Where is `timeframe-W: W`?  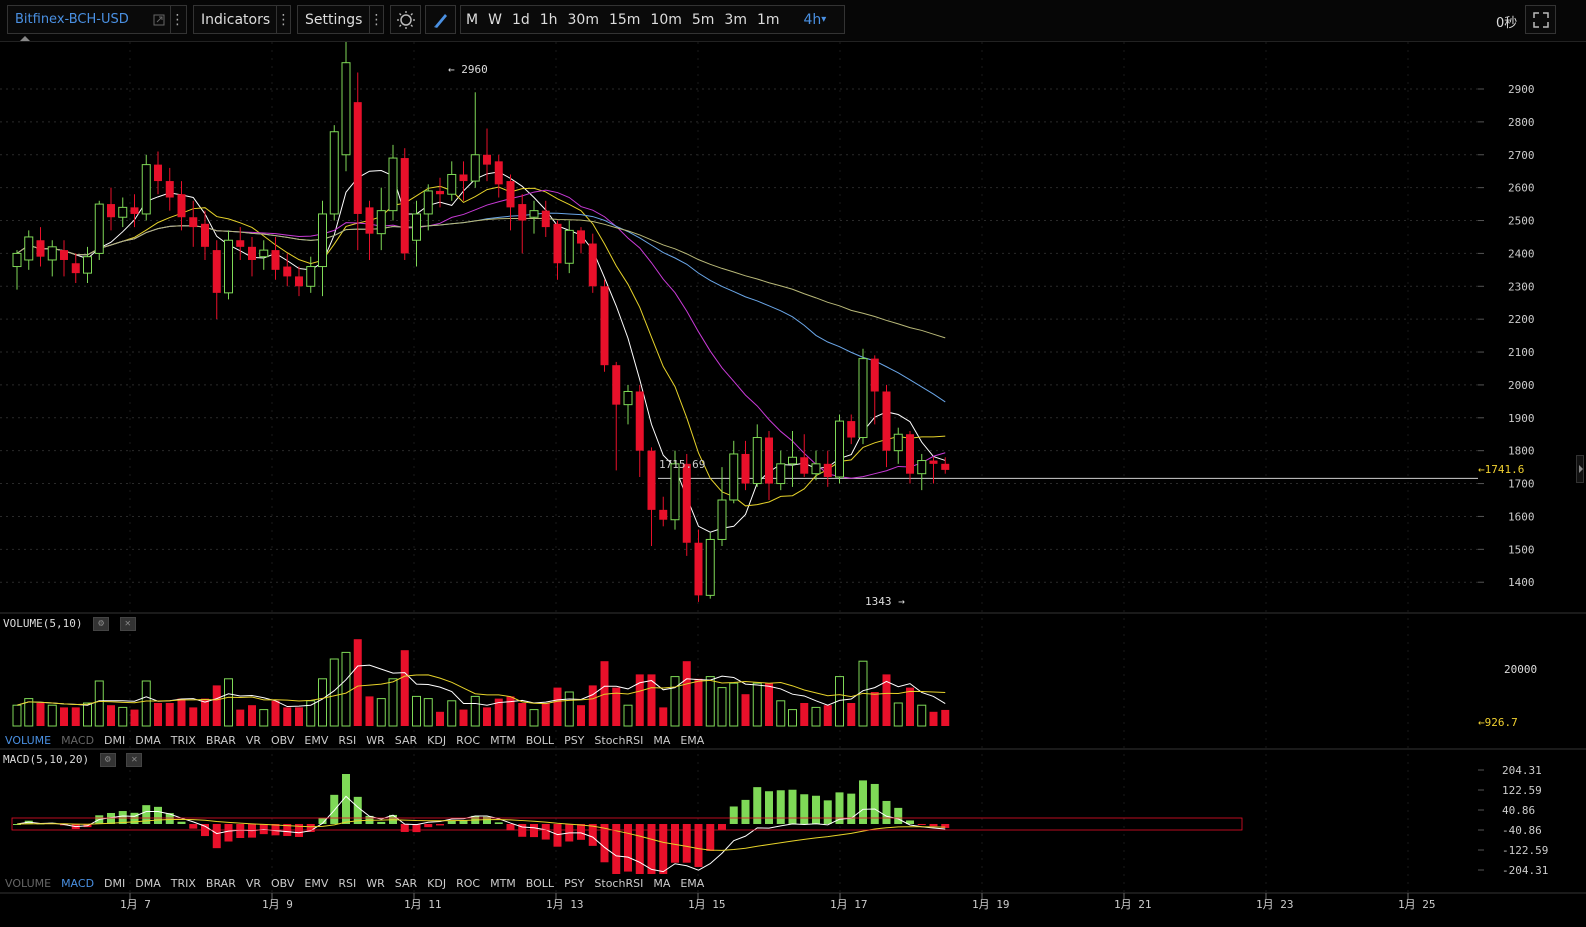 timeframe-W: W is located at coordinates (495, 19).